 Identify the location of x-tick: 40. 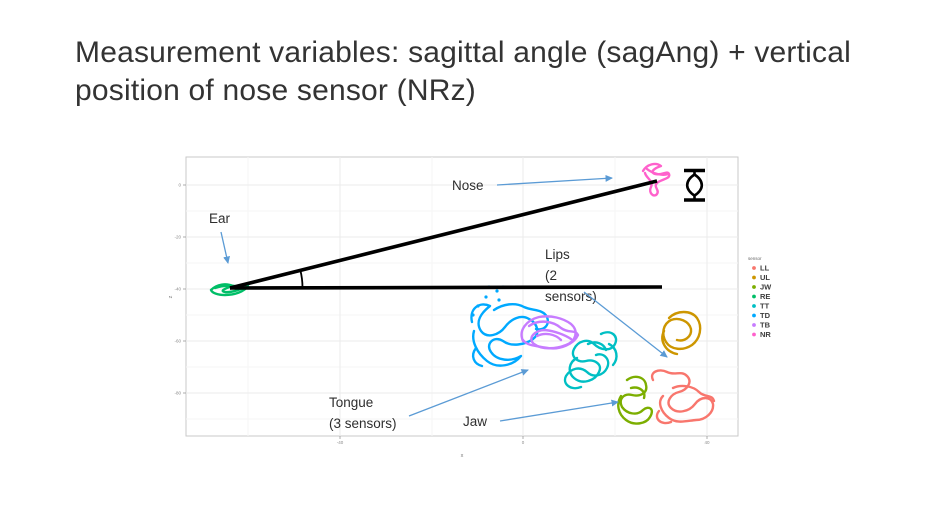
(707, 442).